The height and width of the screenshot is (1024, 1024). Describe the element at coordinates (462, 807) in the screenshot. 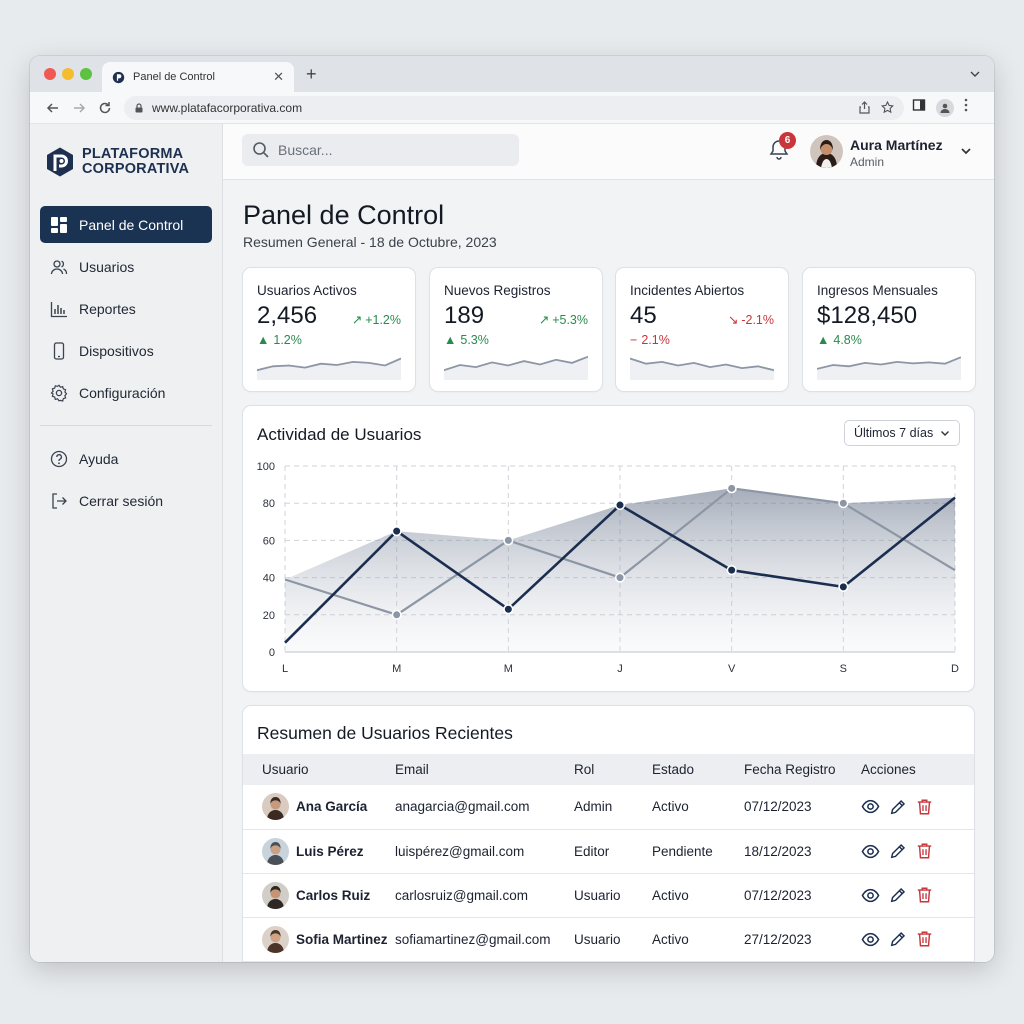

I see `cell-email: anagarcia@gmail.com` at that location.